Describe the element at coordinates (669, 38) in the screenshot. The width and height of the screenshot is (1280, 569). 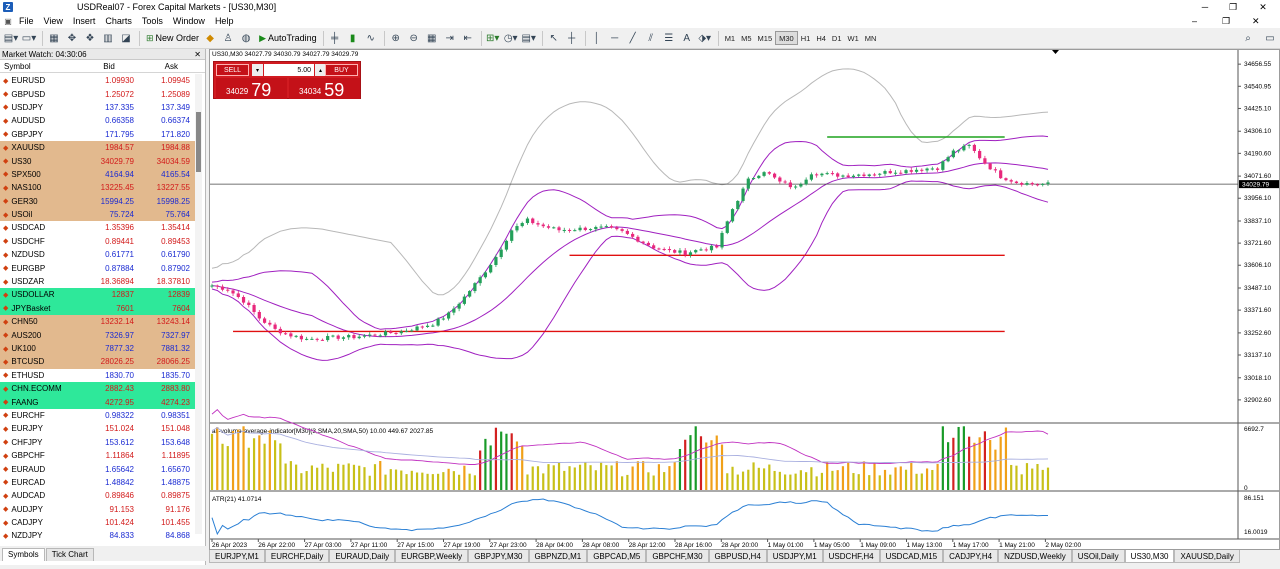
I see `fibonacci-icon: ☰` at that location.